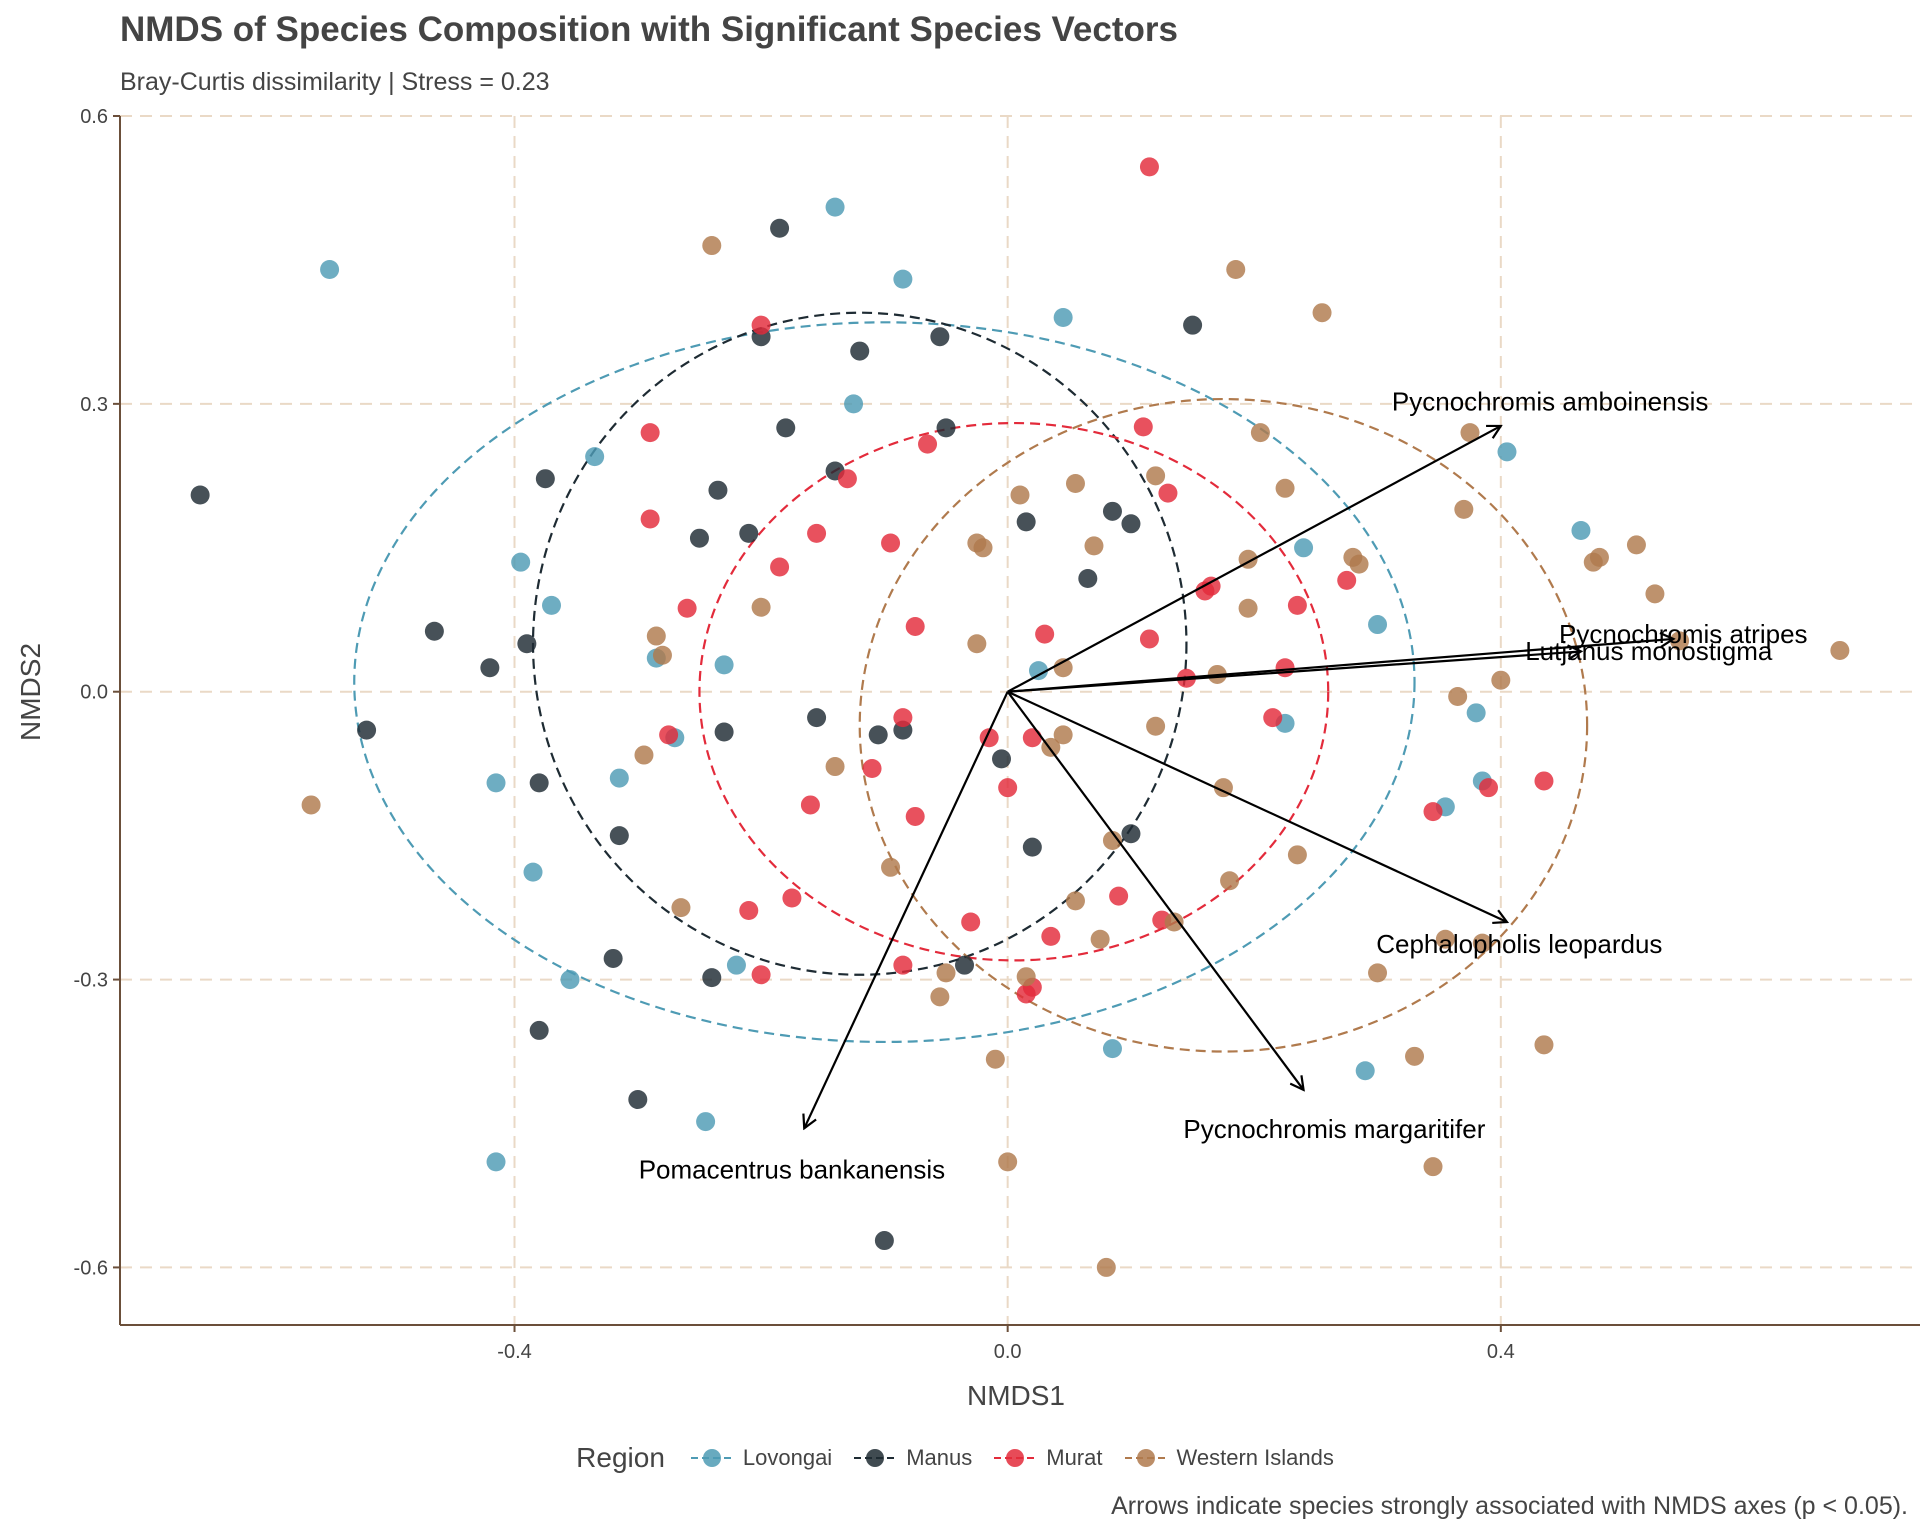  What do you see at coordinates (792, 1169) in the screenshot?
I see `vector-label-pomacentrus-bankanensis: Pomacentrus bankanensis` at bounding box center [792, 1169].